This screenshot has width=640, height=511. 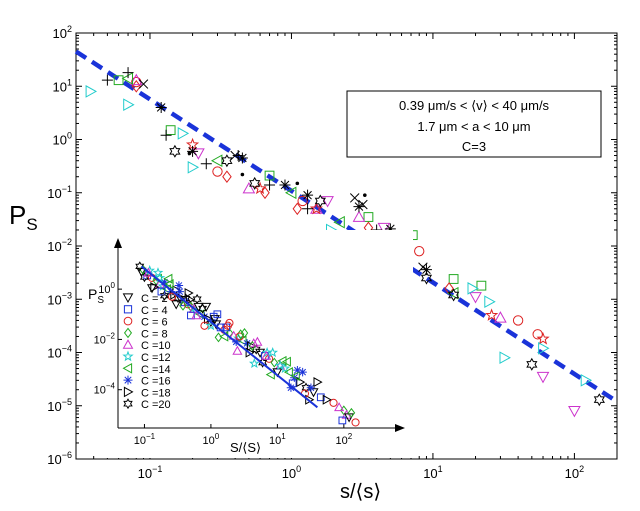 I want to click on inset-y-tick-label: 10⁻⁴, so click(x=105, y=389).